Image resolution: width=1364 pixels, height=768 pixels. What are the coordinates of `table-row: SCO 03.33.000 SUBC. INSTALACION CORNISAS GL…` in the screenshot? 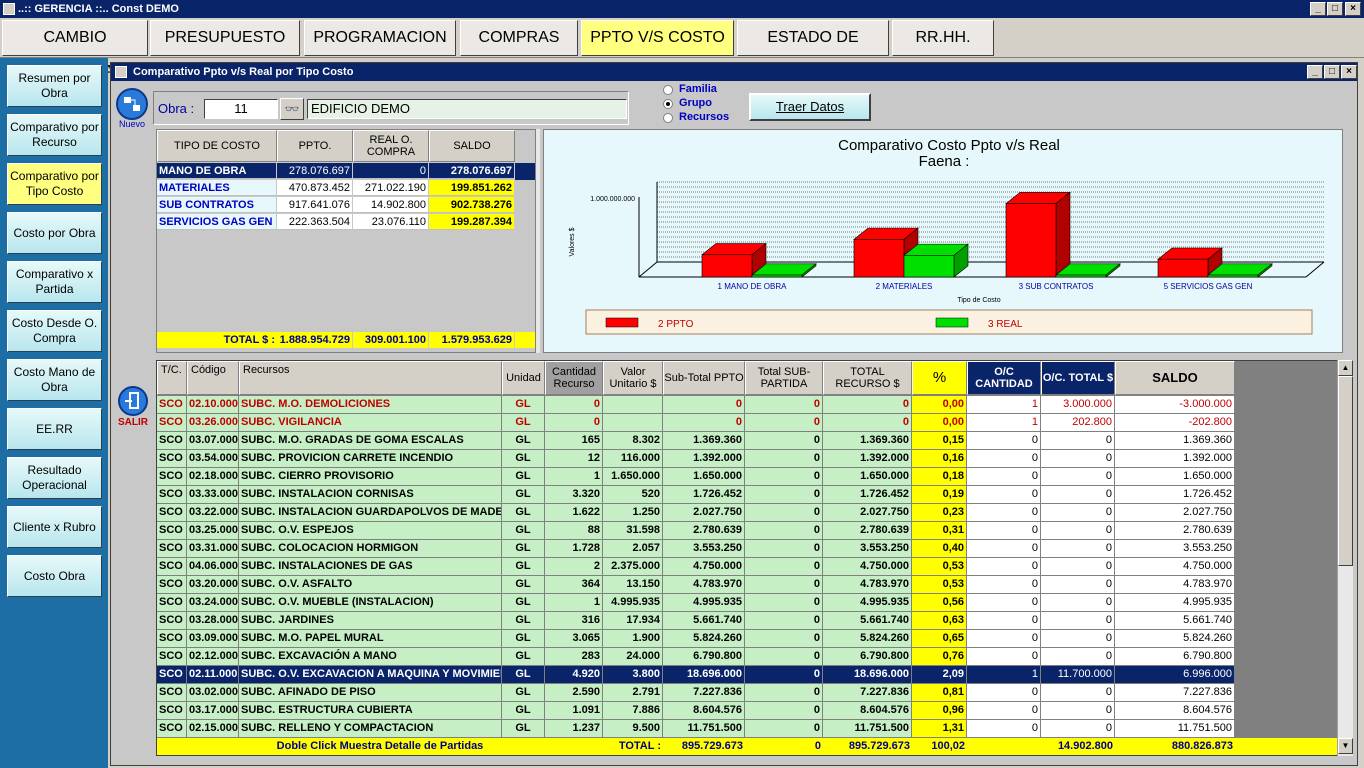 It's located at (696, 495).